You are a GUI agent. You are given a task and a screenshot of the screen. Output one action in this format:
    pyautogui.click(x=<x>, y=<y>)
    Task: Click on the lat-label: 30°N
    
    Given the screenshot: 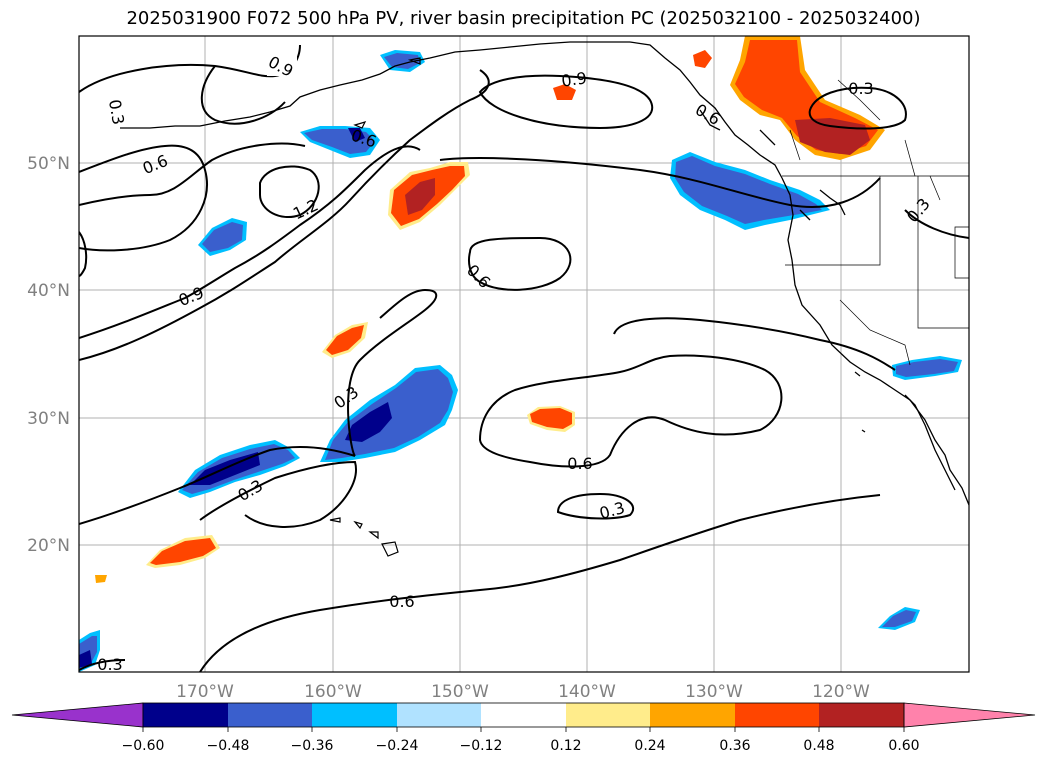 What is the action you would take?
    pyautogui.click(x=48, y=419)
    